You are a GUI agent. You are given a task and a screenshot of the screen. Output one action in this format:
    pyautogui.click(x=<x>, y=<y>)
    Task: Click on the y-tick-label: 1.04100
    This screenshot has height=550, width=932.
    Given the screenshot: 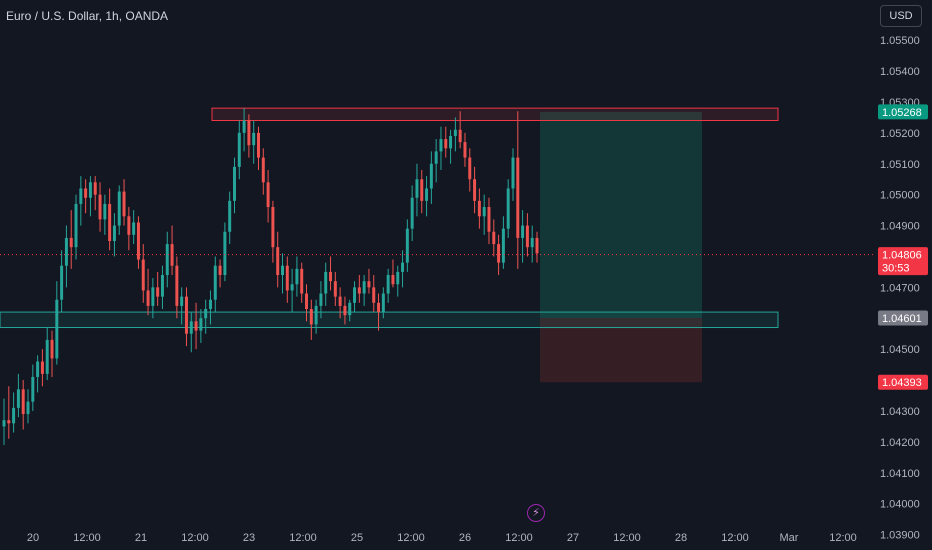 What is the action you would take?
    pyautogui.click(x=900, y=474)
    